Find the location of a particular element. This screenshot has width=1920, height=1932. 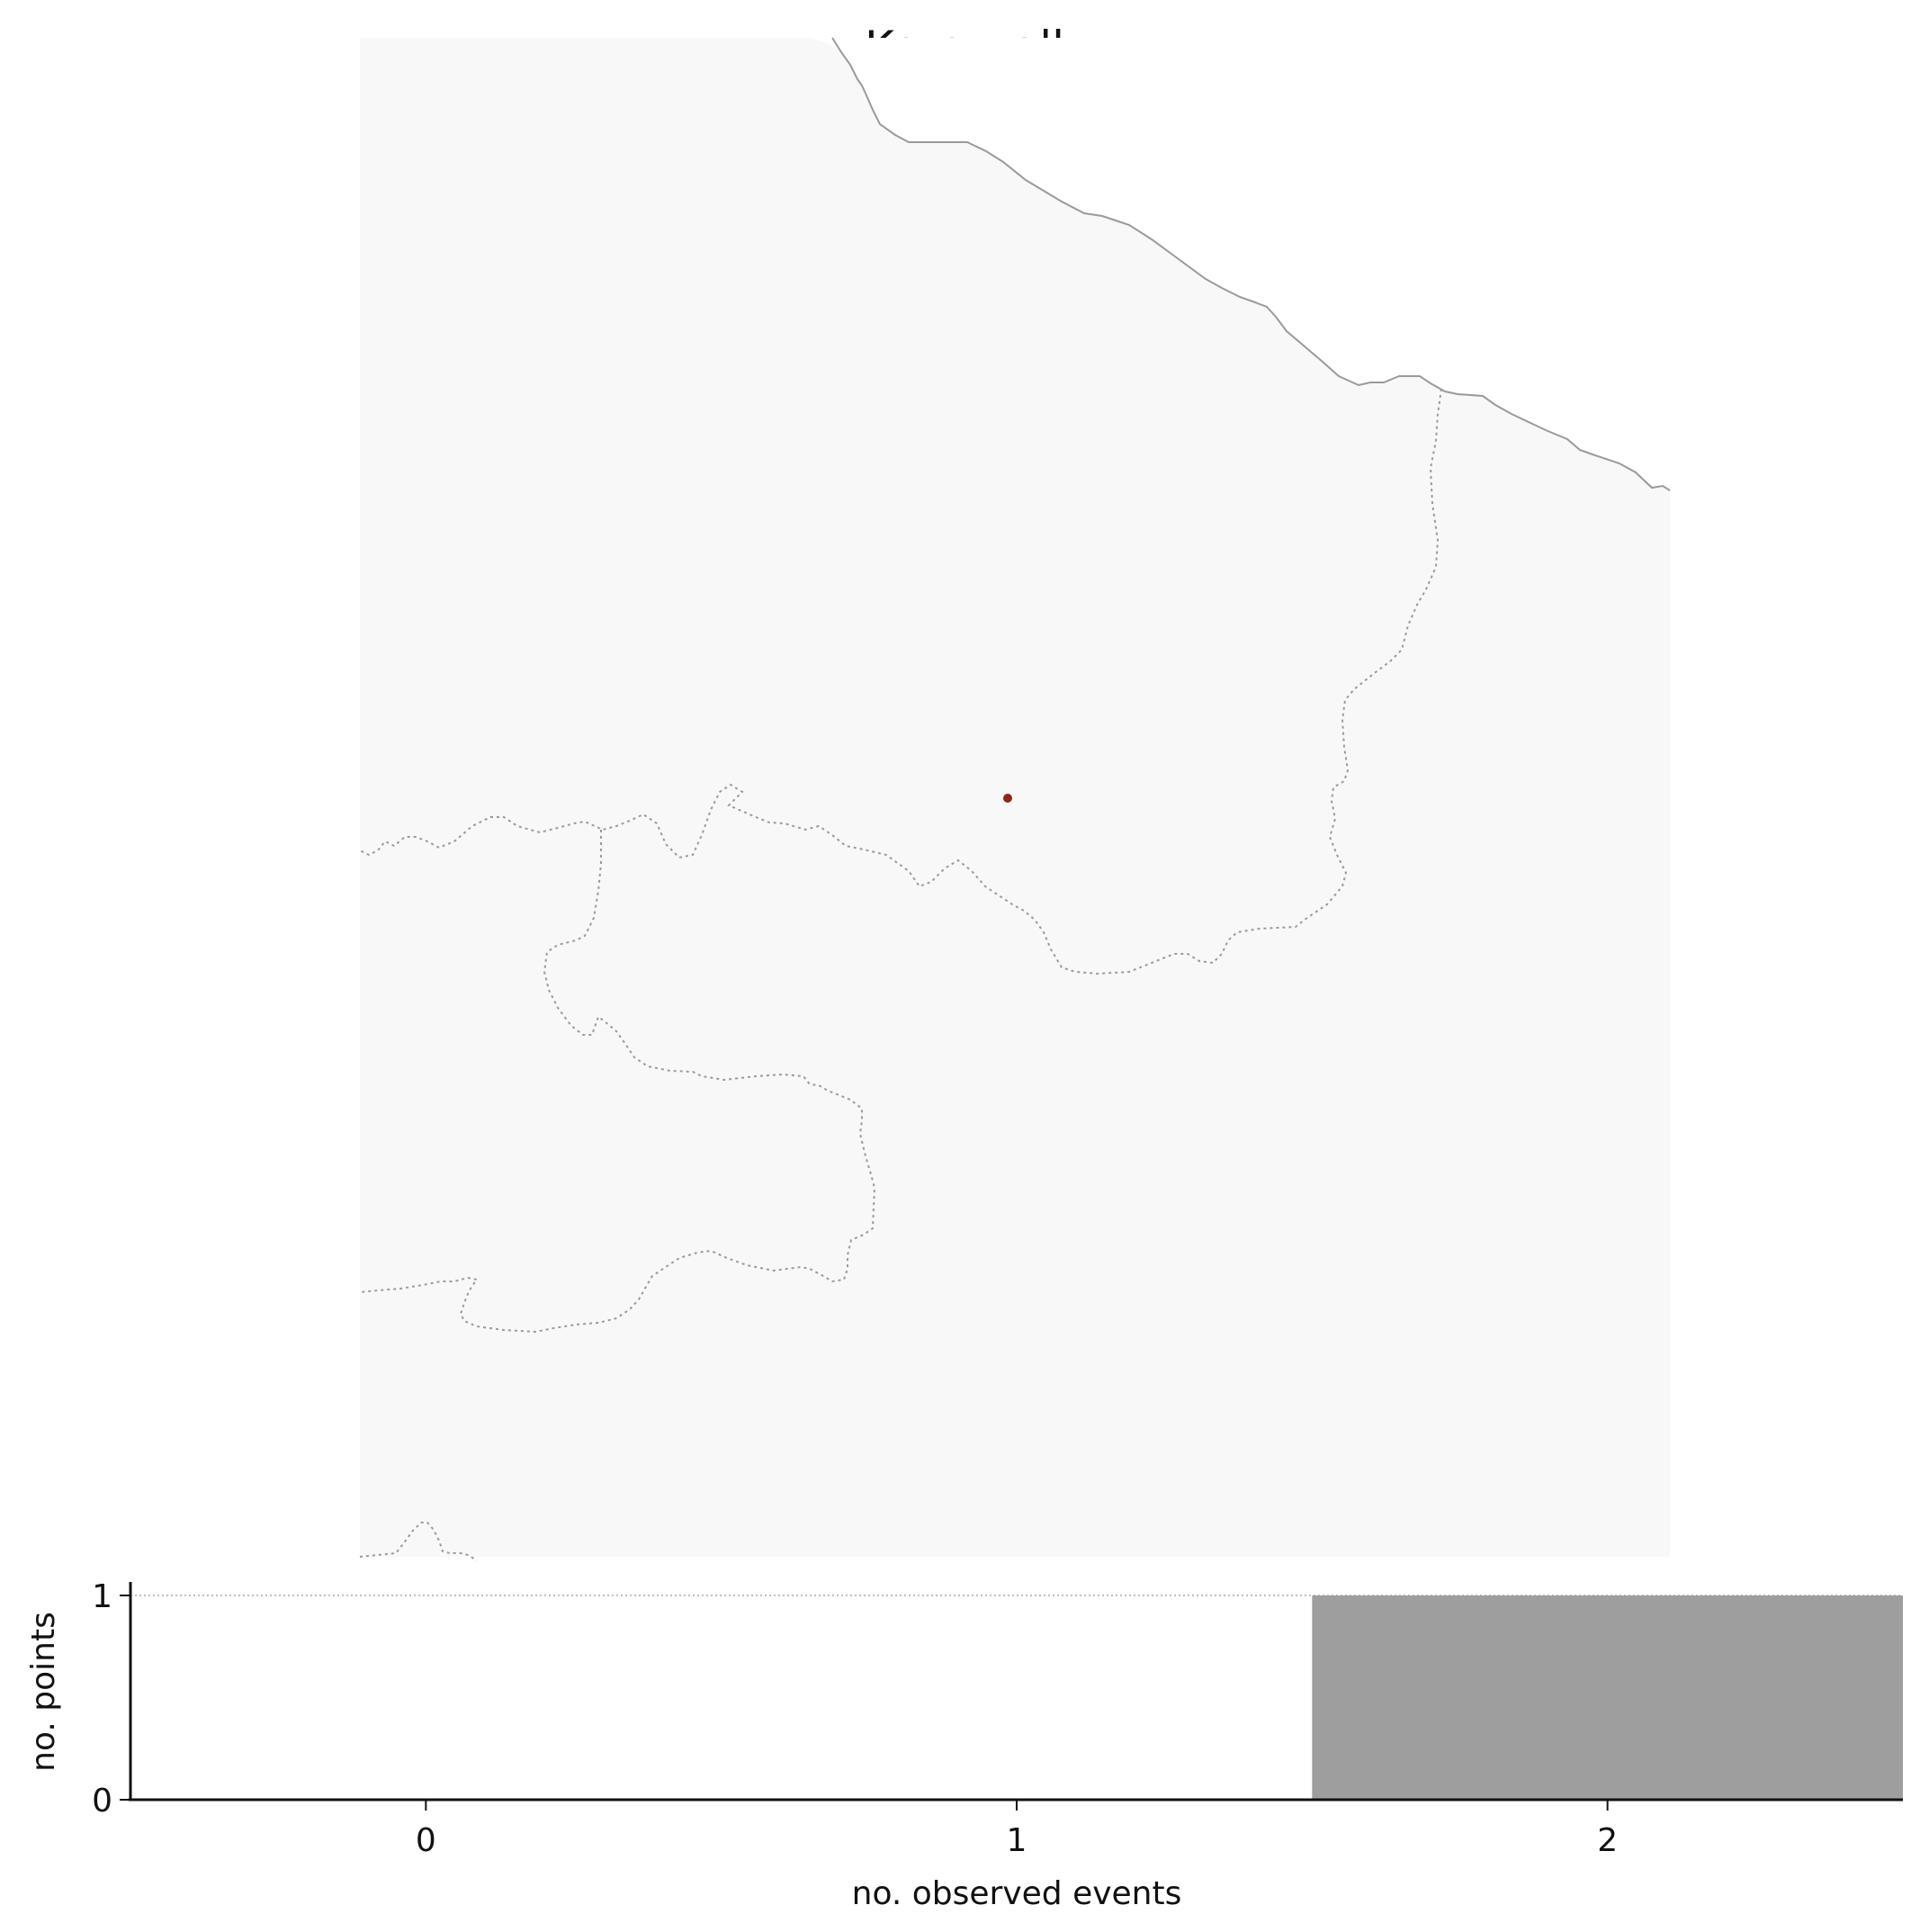

sea-area is located at coordinates (1240, 264).